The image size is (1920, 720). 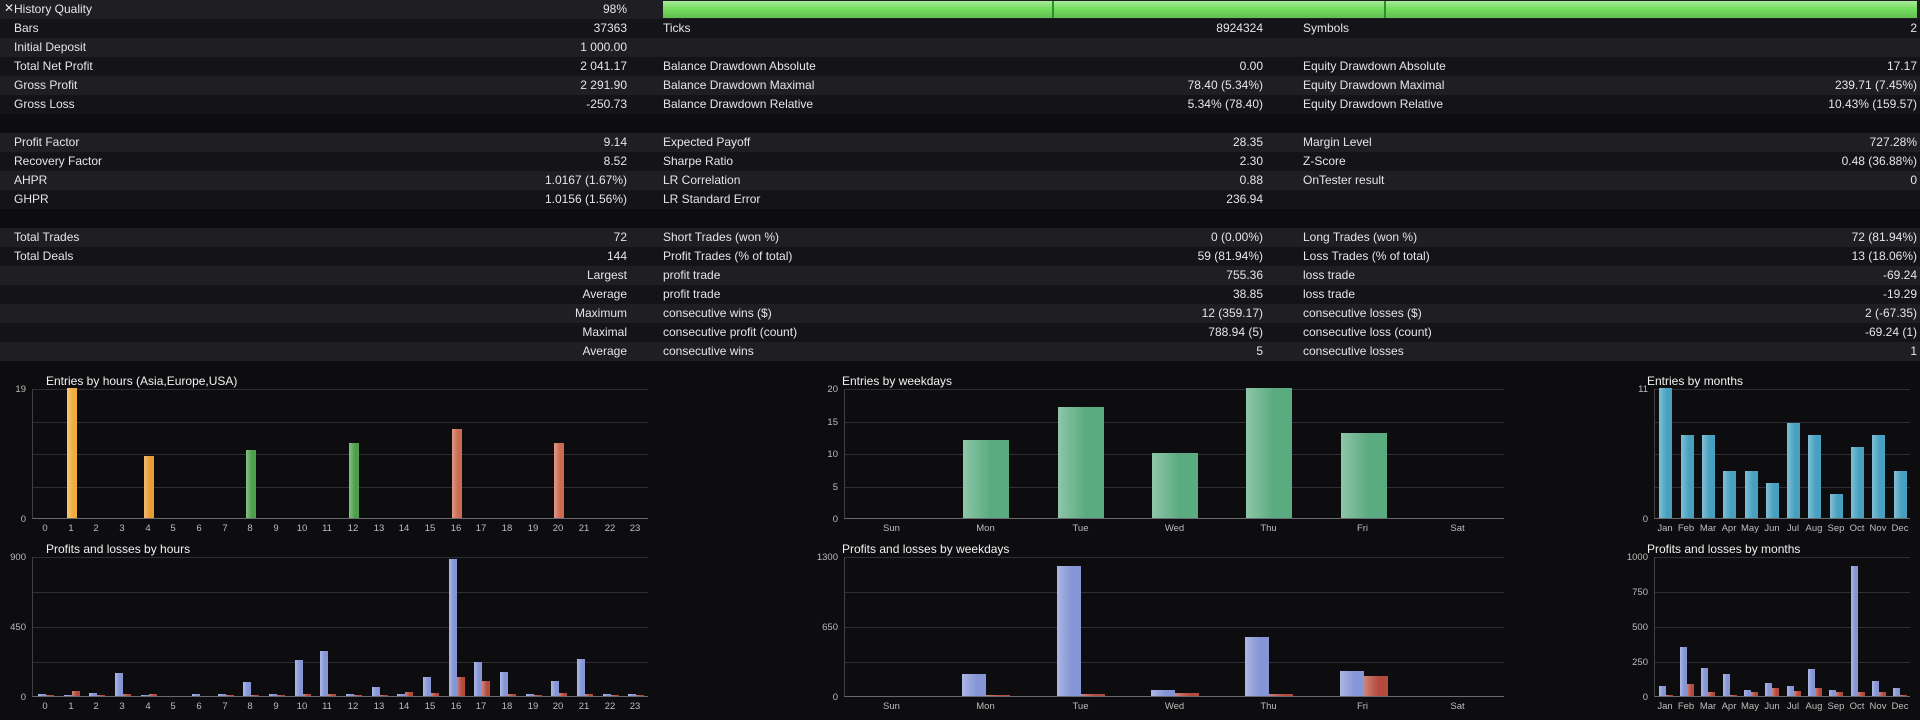 I want to click on x-axis-label: Jan, so click(x=1665, y=528).